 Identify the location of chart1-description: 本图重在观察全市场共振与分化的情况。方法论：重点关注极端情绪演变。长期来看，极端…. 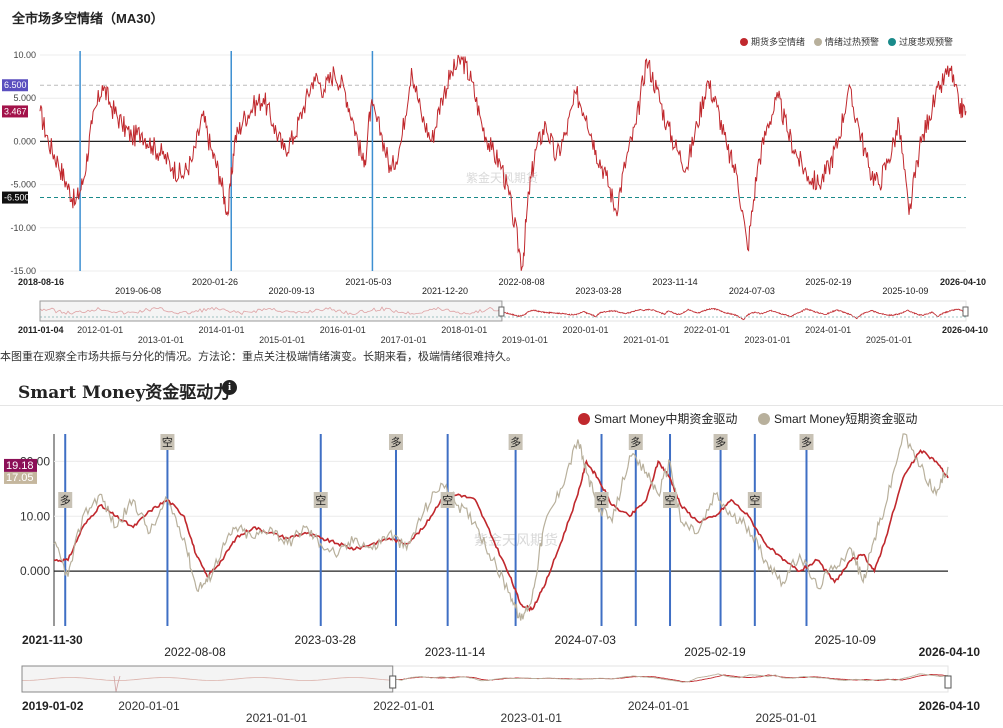
(258, 357).